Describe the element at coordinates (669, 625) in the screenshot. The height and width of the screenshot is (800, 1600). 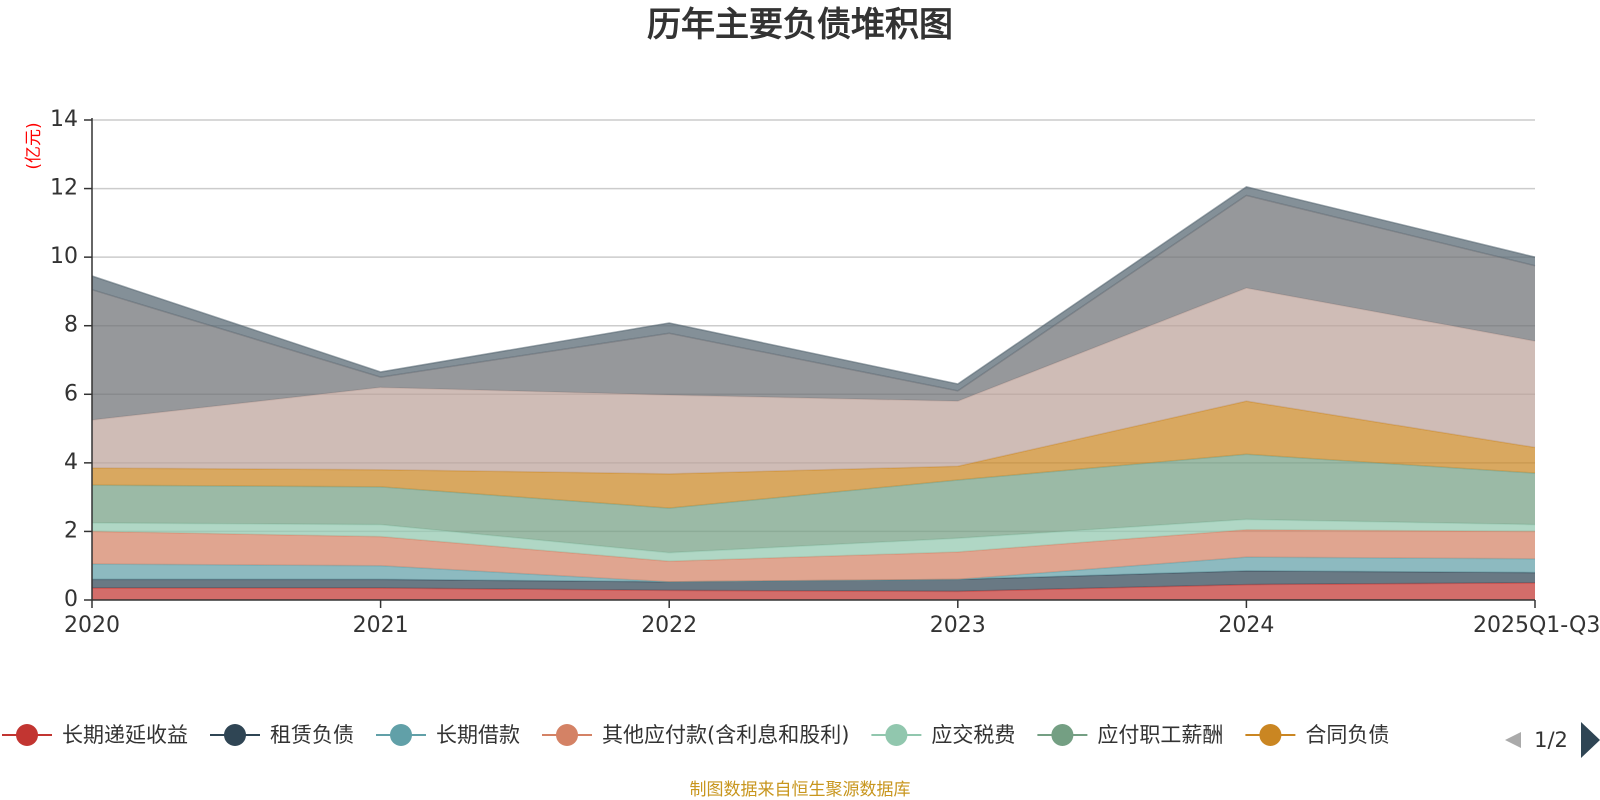
I see `x-tick-label: 2022` at that location.